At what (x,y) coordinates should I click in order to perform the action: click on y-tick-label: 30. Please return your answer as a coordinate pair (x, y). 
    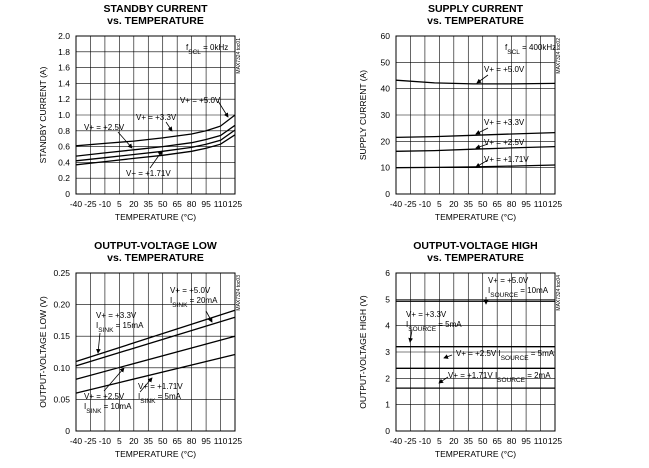
    Looking at the image, I should click on (386, 115).